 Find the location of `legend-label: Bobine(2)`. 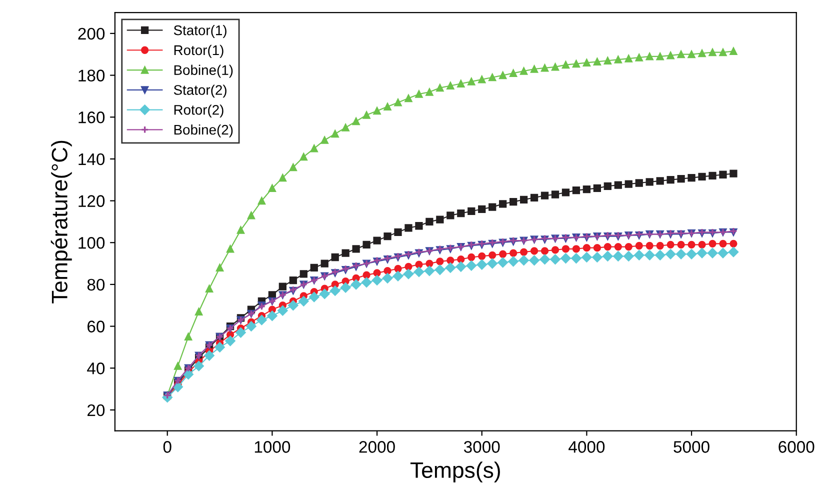

legend-label: Bobine(2) is located at coordinates (203, 131).